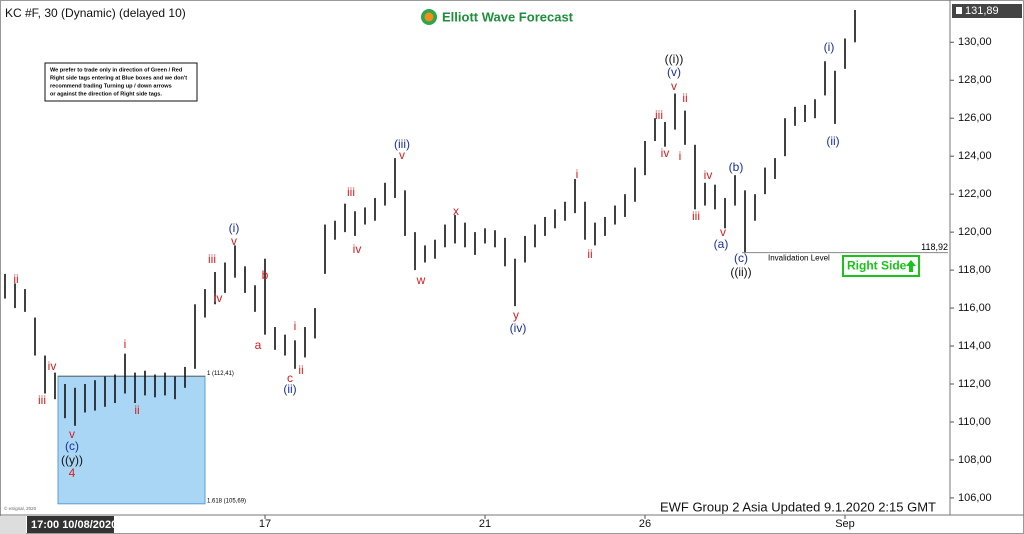 Image resolution: width=1024 pixels, height=534 pixels. Describe the element at coordinates (429, 17) in the screenshot. I see `logo-icon-inner` at that location.